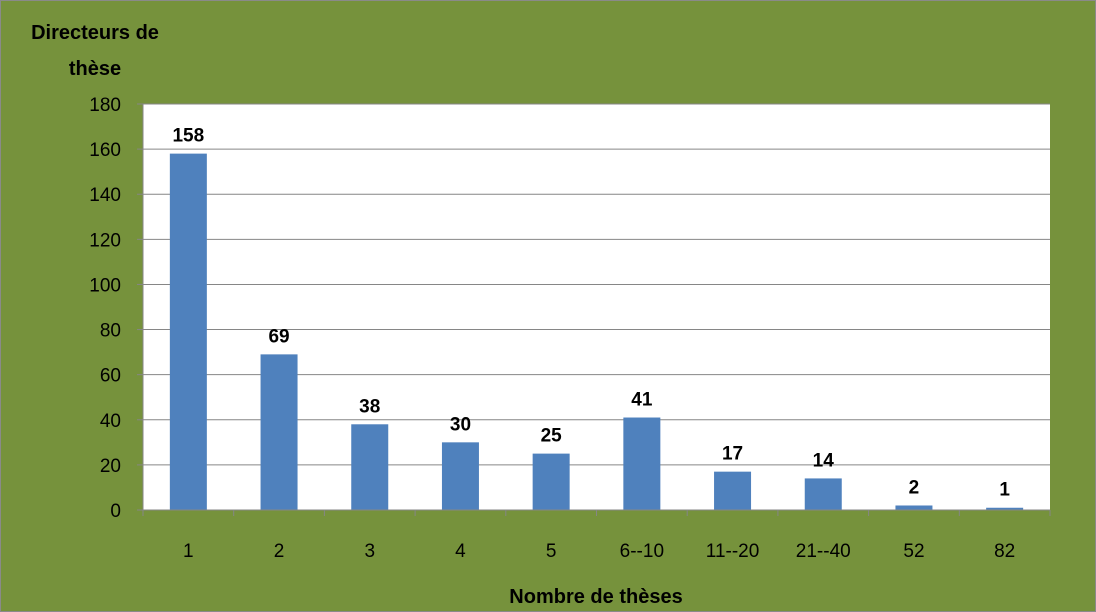  What do you see at coordinates (105, 105) in the screenshot?
I see `y-tick-label: 180` at bounding box center [105, 105].